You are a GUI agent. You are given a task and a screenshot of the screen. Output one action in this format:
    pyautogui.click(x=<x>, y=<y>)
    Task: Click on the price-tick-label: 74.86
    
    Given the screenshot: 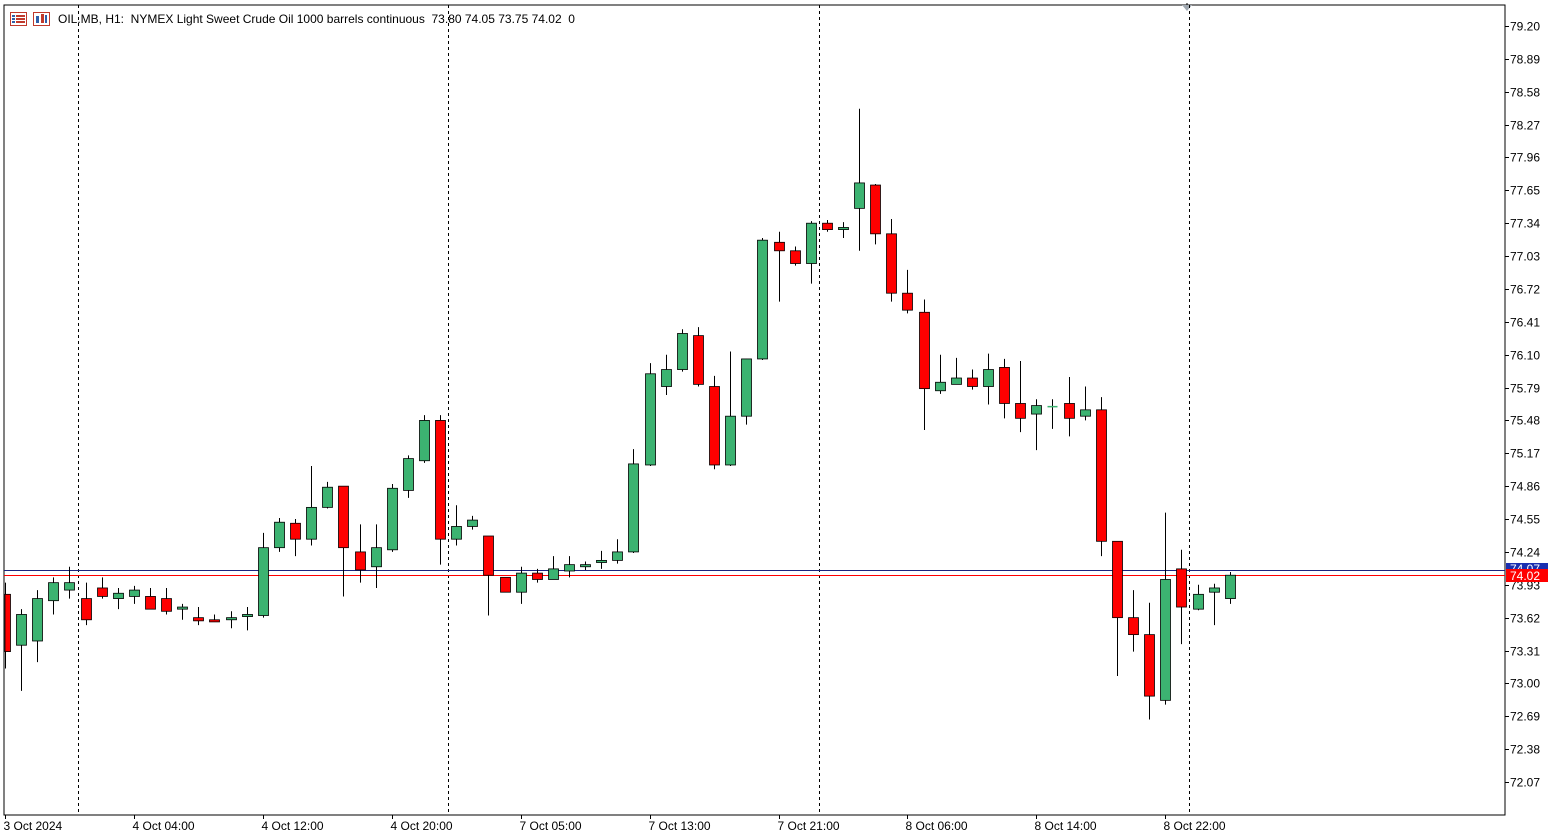 What is the action you would take?
    pyautogui.click(x=1525, y=487)
    